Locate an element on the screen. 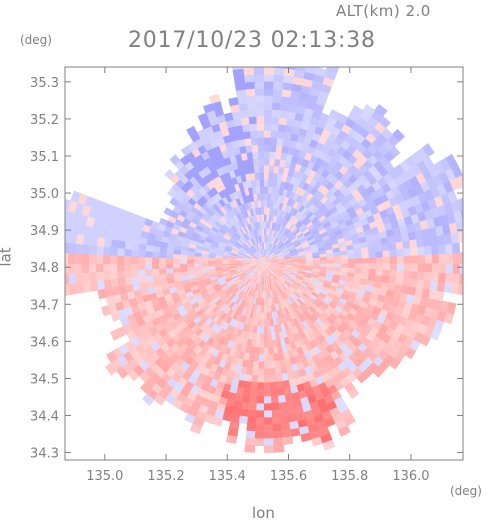 The height and width of the screenshot is (522, 491). x-tick-label: 136.0 is located at coordinates (410, 476).